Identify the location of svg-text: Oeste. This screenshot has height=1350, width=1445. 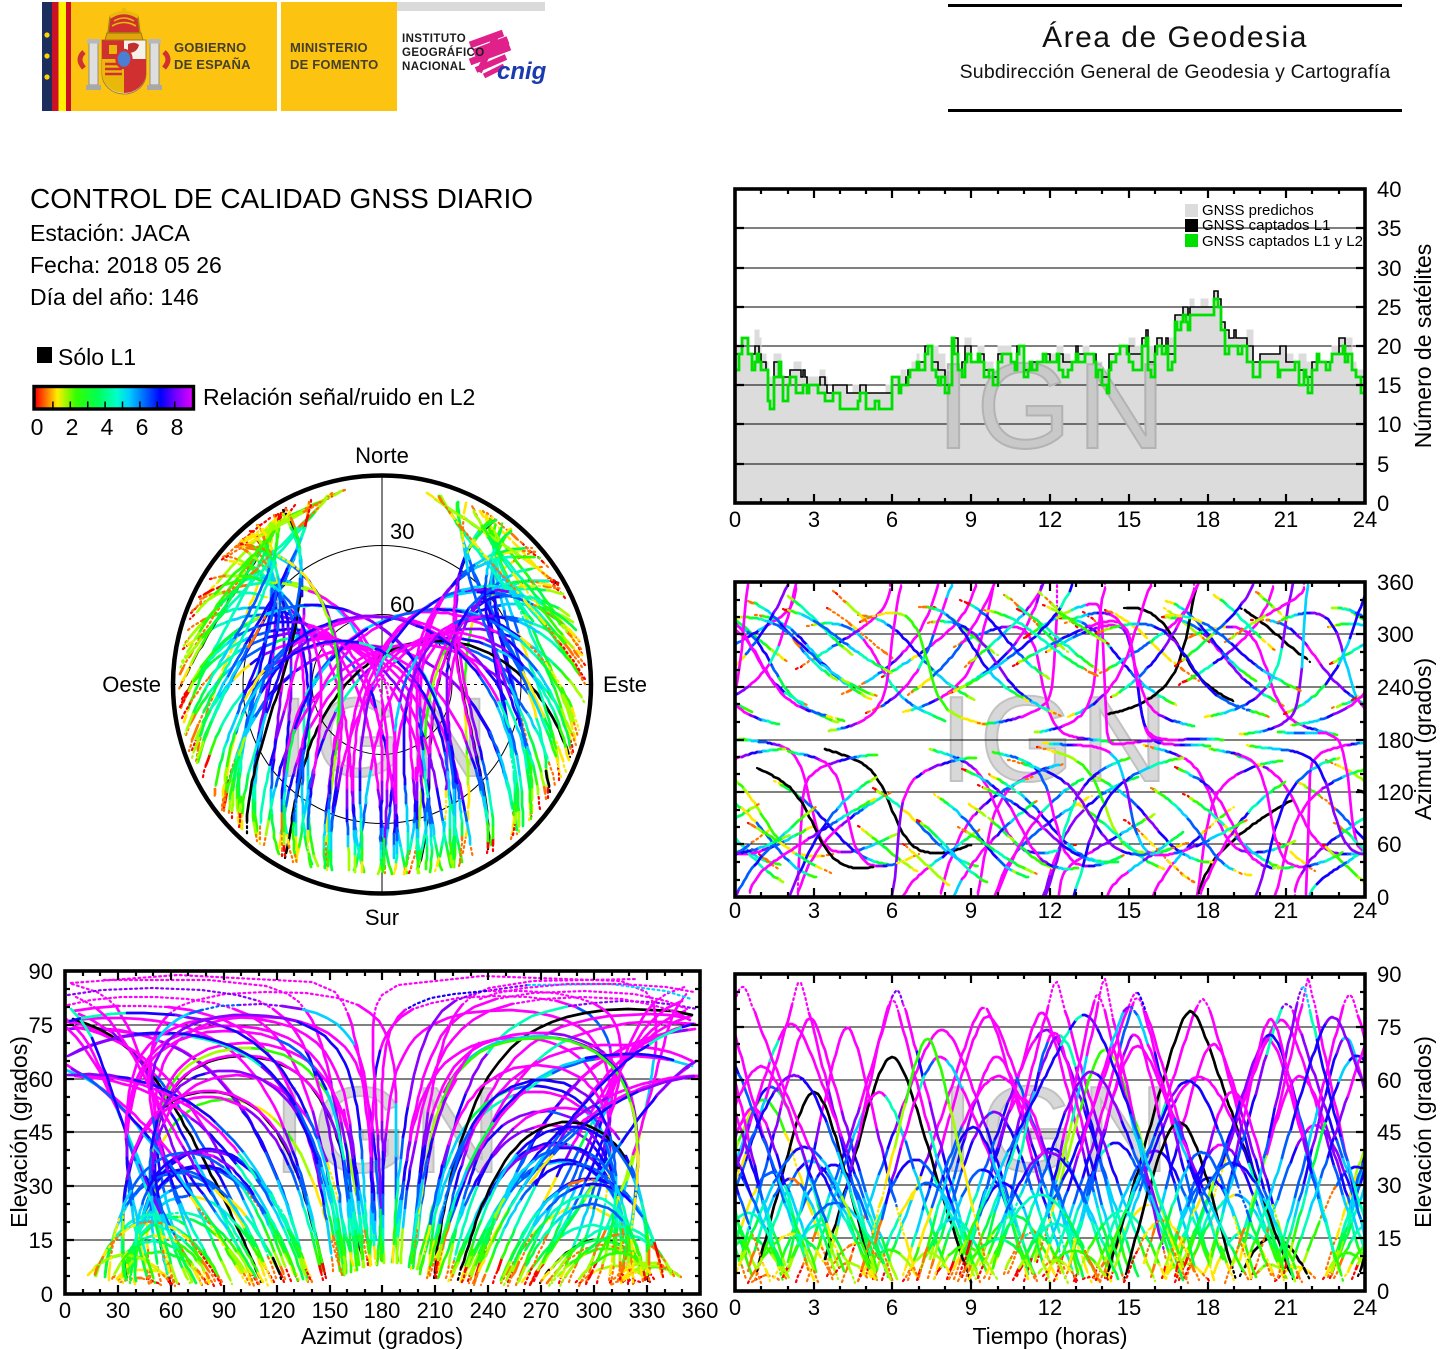
(131, 684).